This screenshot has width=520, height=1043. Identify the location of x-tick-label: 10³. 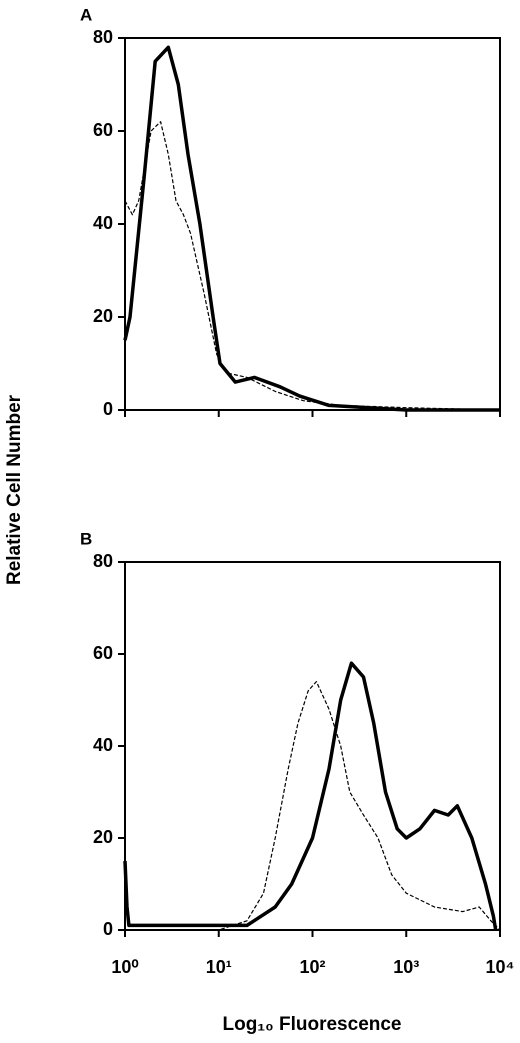
(406, 967).